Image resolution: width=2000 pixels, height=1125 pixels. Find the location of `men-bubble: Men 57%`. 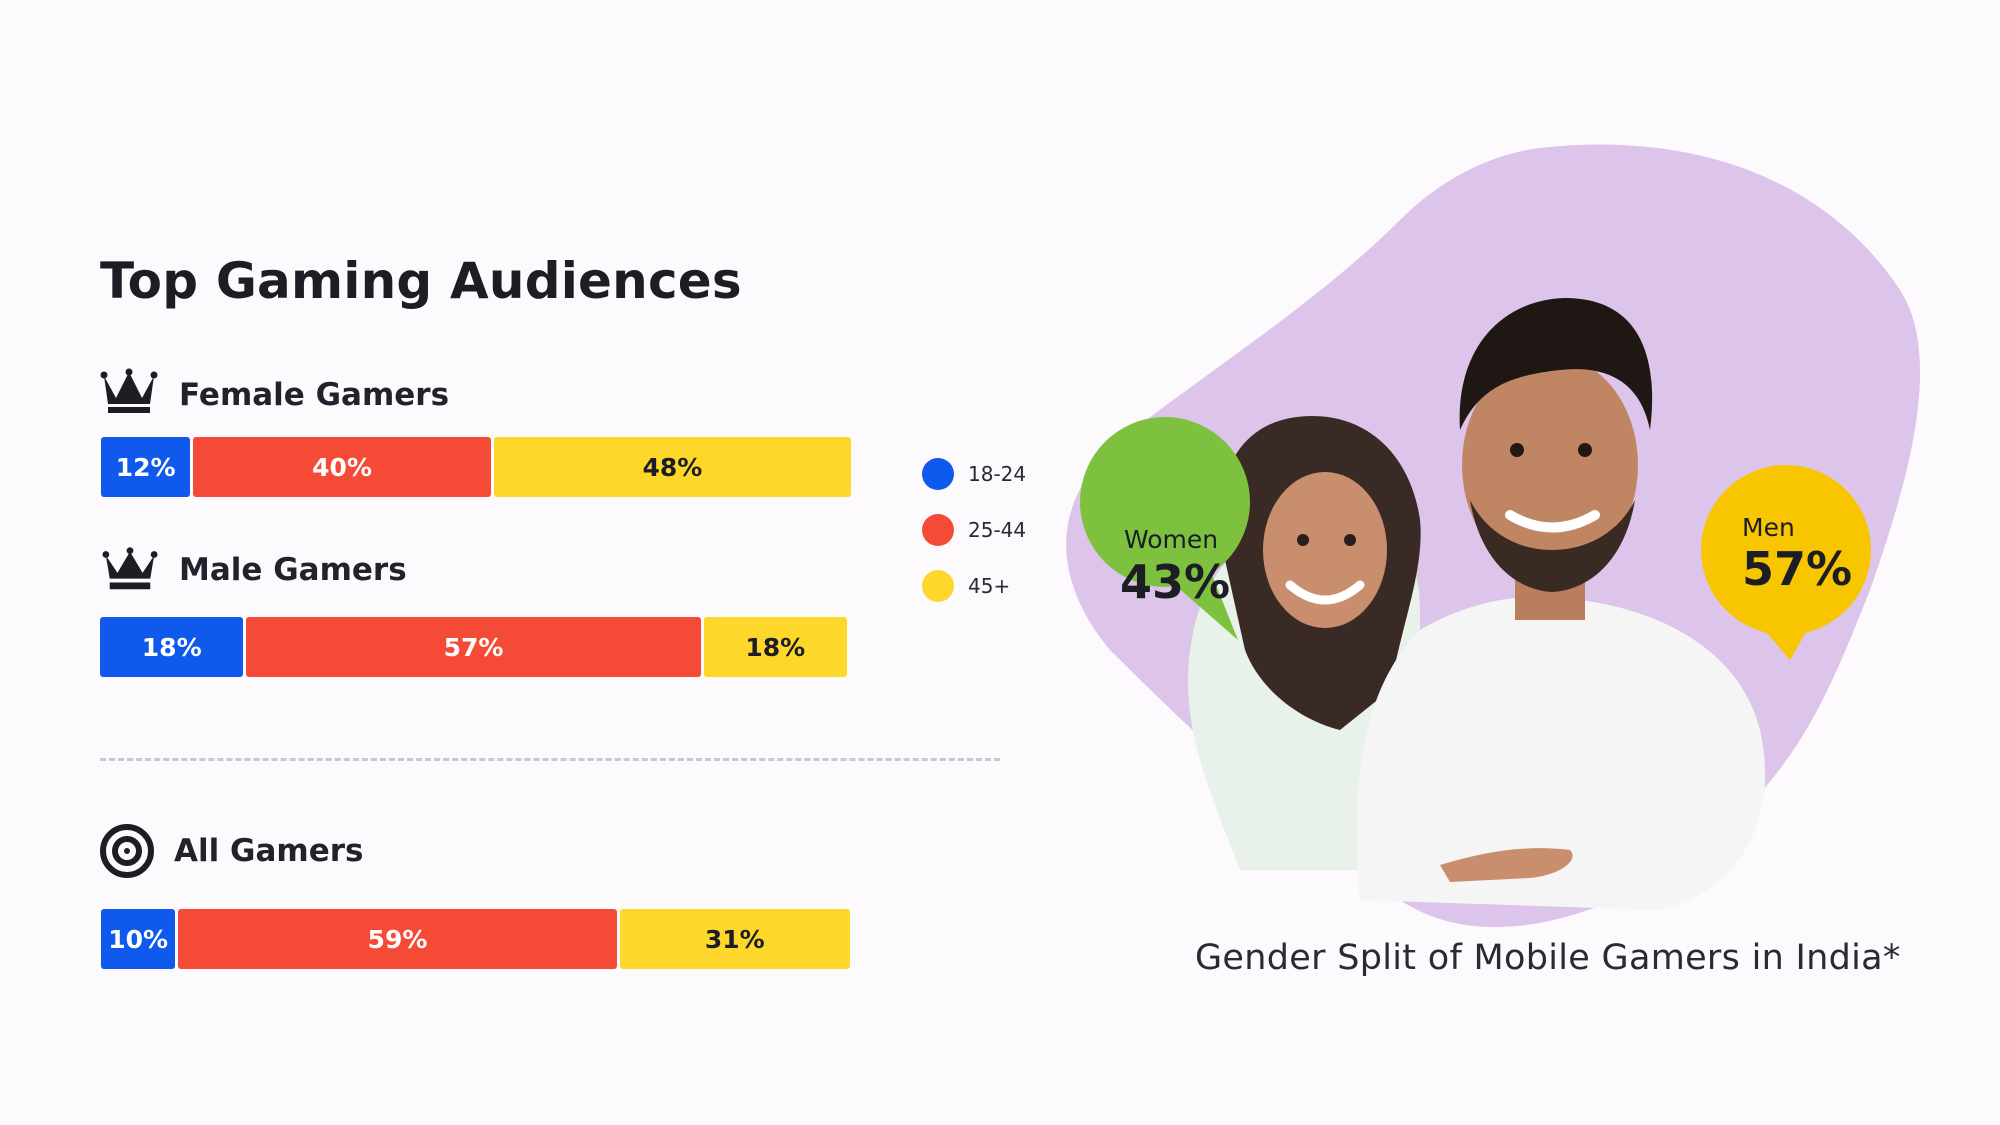

men-bubble: Men 57% is located at coordinates (1786, 562).